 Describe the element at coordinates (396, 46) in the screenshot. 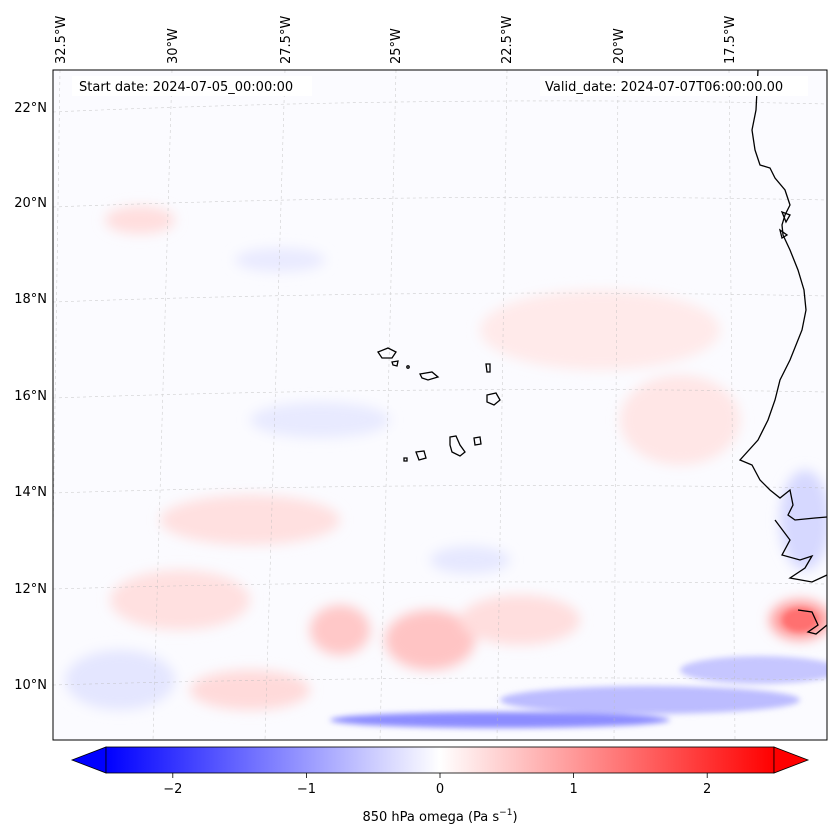

I see `lon-label: 25°W` at that location.